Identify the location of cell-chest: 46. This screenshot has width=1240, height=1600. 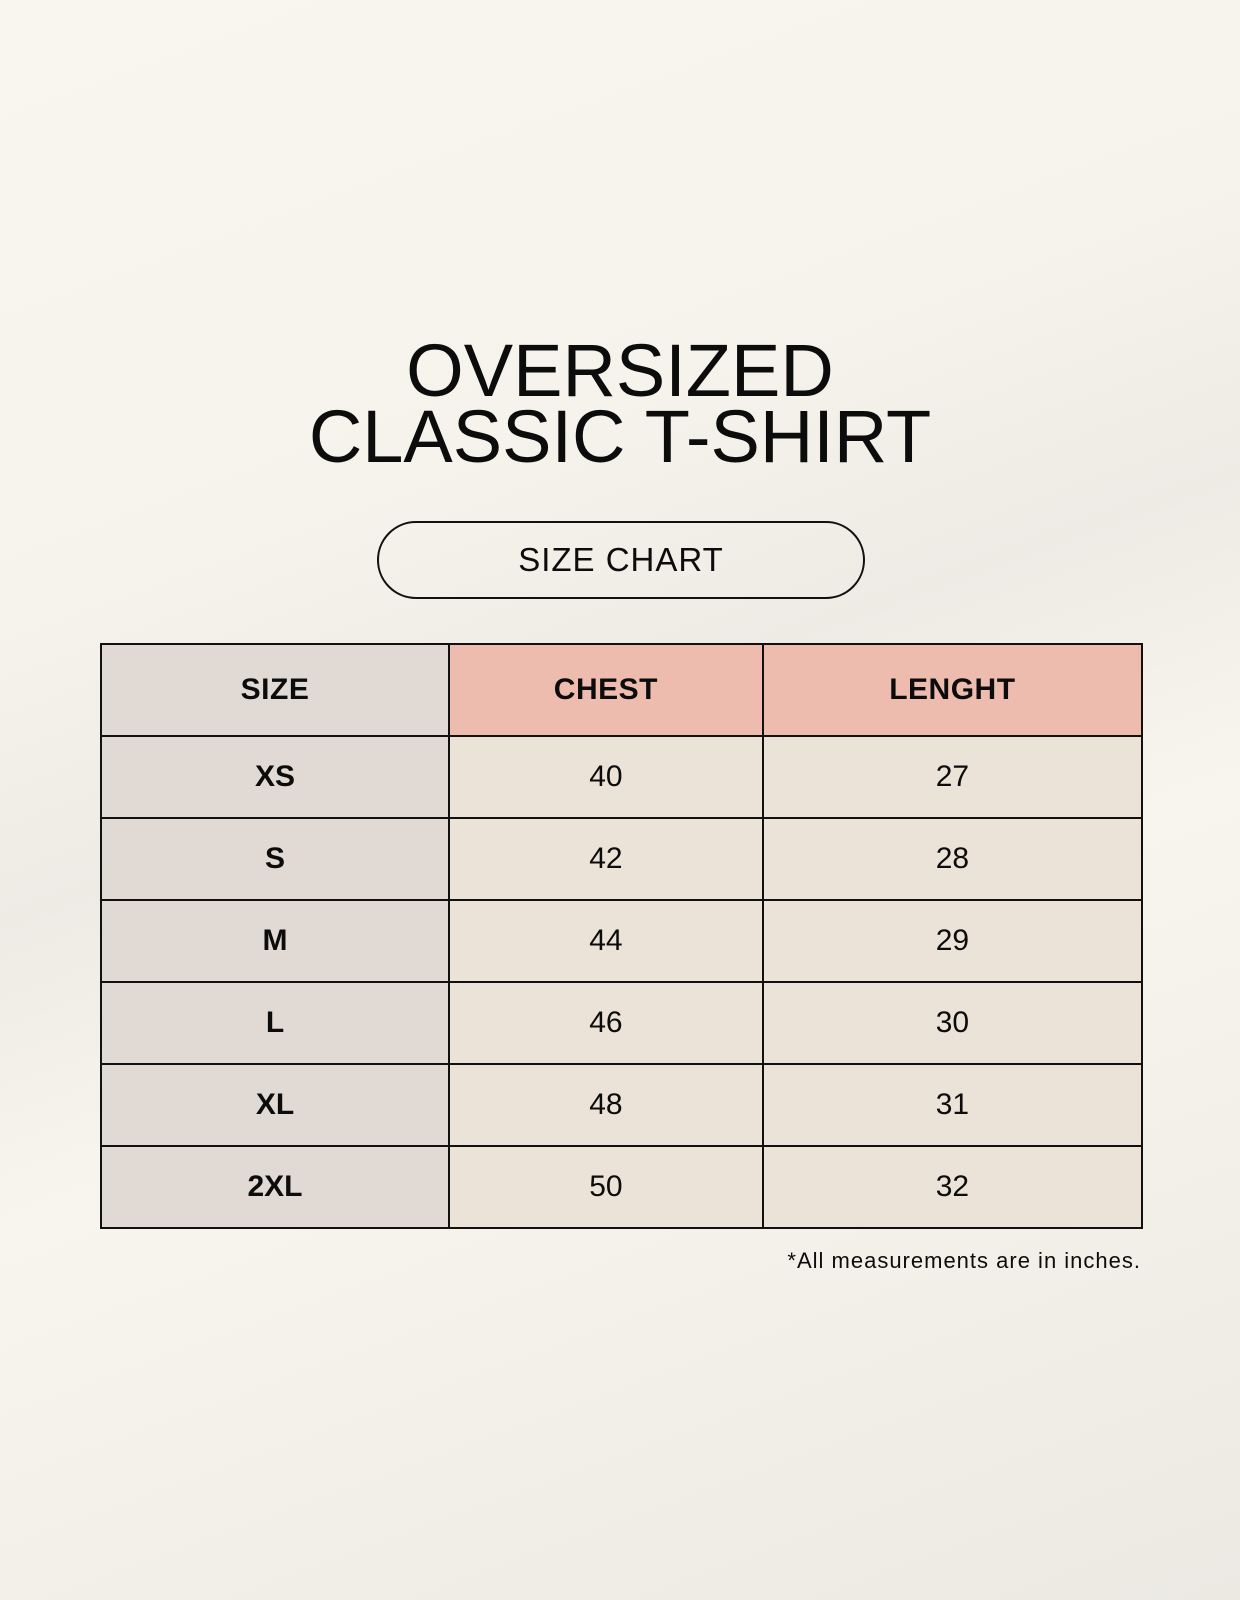
(606, 1023).